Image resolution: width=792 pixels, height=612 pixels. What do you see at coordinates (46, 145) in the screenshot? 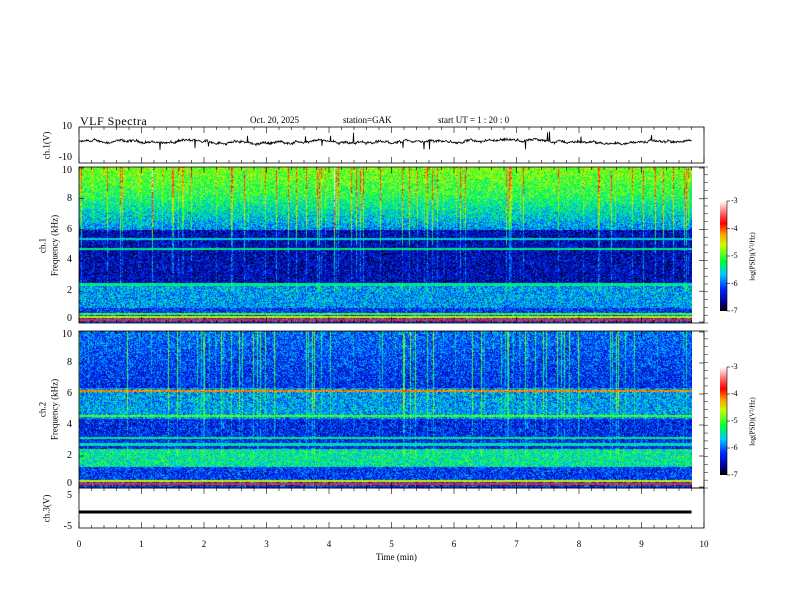
I see `y-axis-label-ch1: ch.1(V)` at bounding box center [46, 145].